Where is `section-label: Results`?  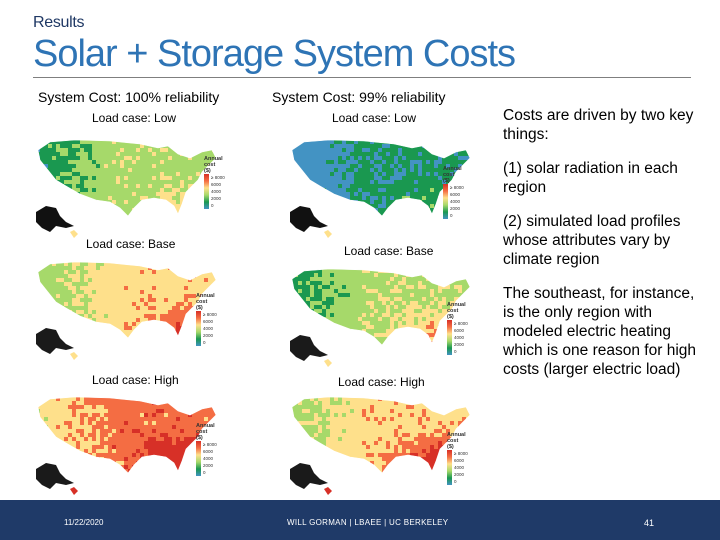 section-label: Results is located at coordinates (59, 22).